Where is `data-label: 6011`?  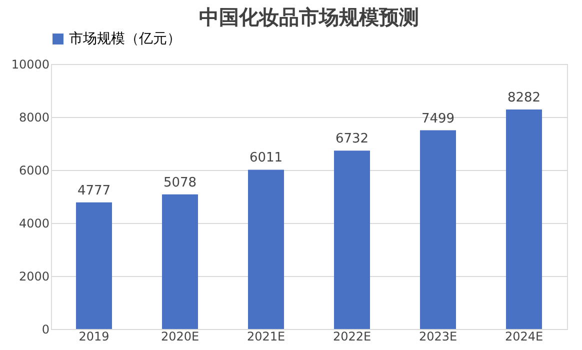
data-label: 6011 is located at coordinates (266, 158).